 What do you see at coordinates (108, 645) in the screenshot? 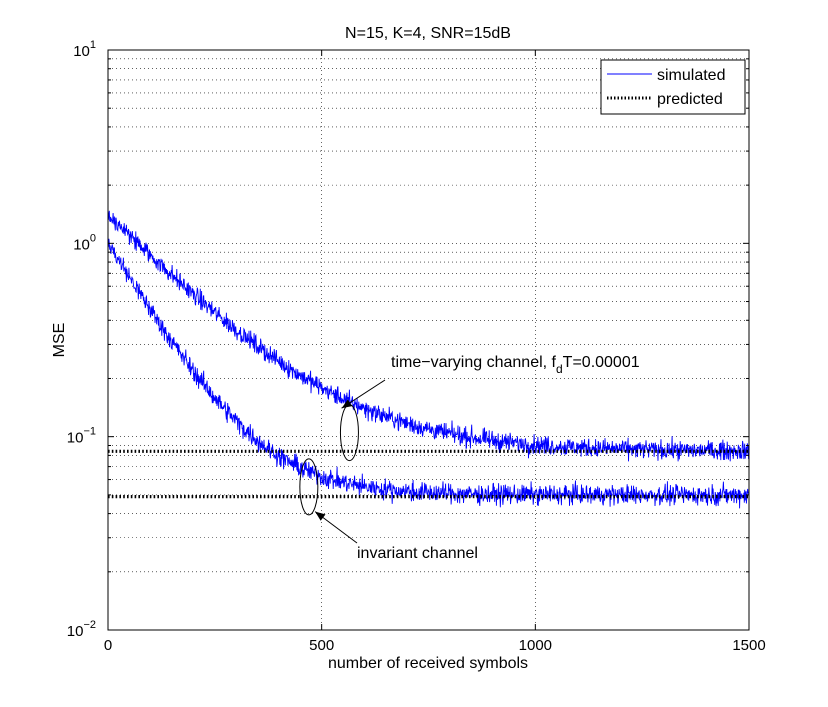
I see `x-tick-label-0: 0` at bounding box center [108, 645].